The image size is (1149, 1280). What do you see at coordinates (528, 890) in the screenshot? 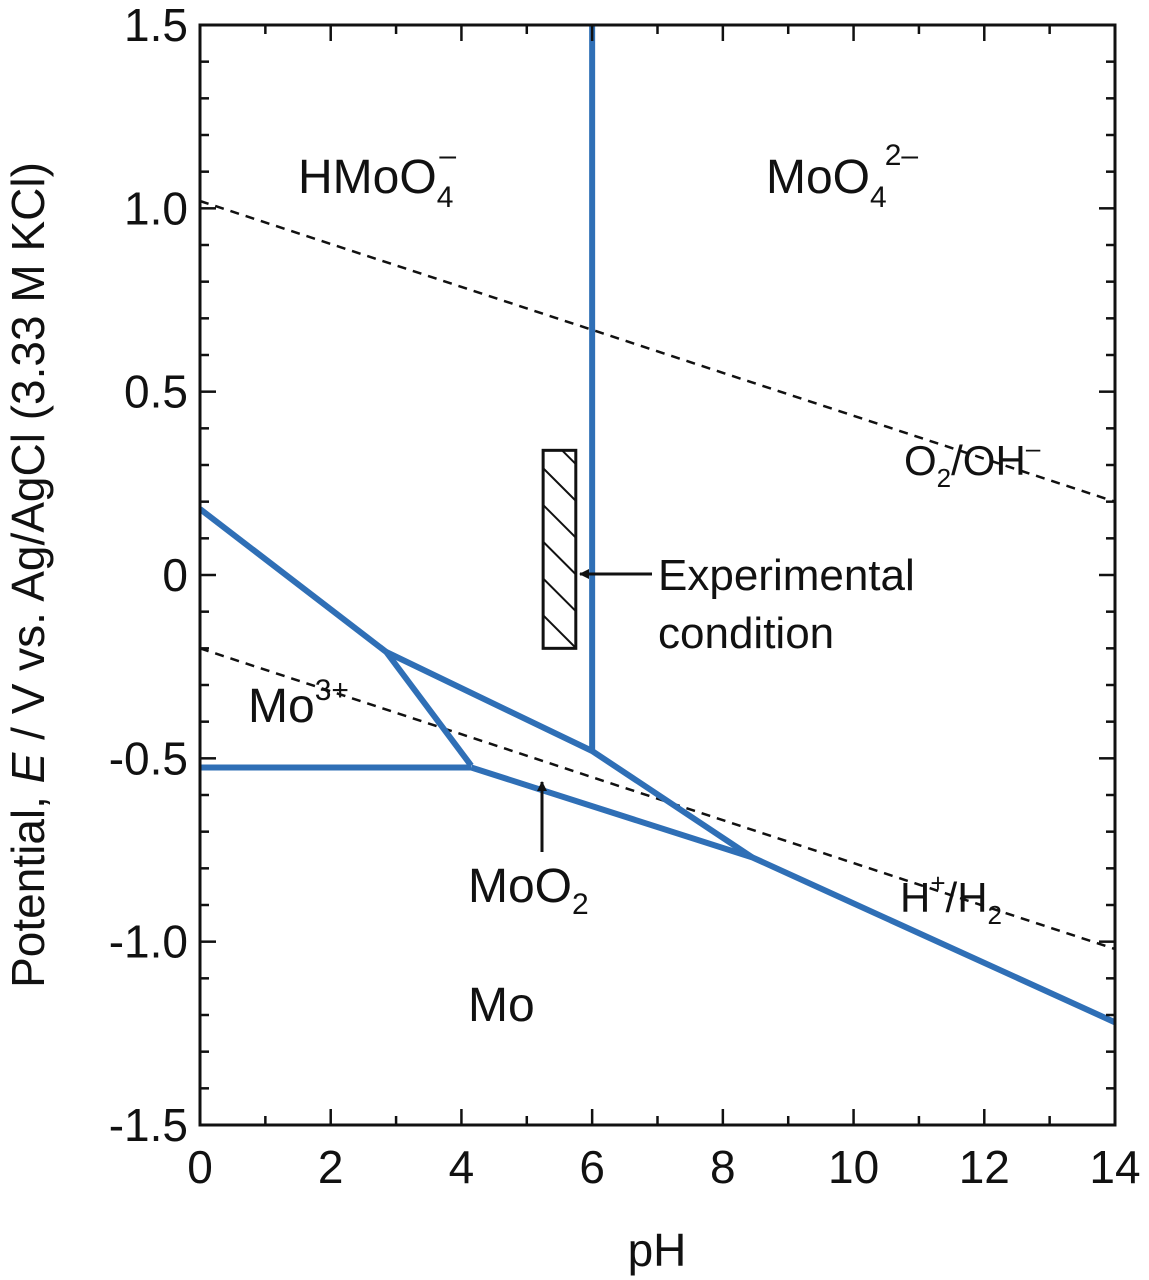
I see `region-label-moo2: MoO2` at bounding box center [528, 890].